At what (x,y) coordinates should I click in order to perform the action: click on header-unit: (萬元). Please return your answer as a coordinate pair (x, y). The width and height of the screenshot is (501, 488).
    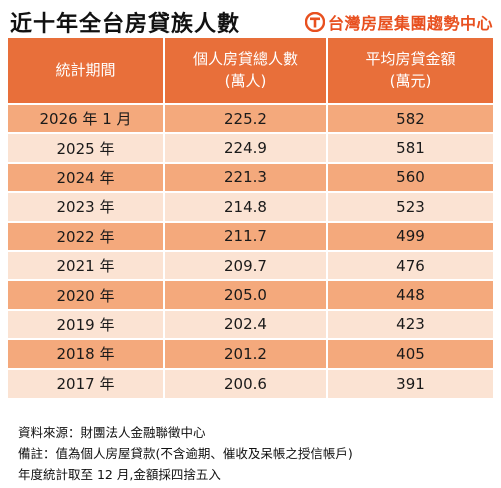
    Looking at the image, I should click on (410, 82).